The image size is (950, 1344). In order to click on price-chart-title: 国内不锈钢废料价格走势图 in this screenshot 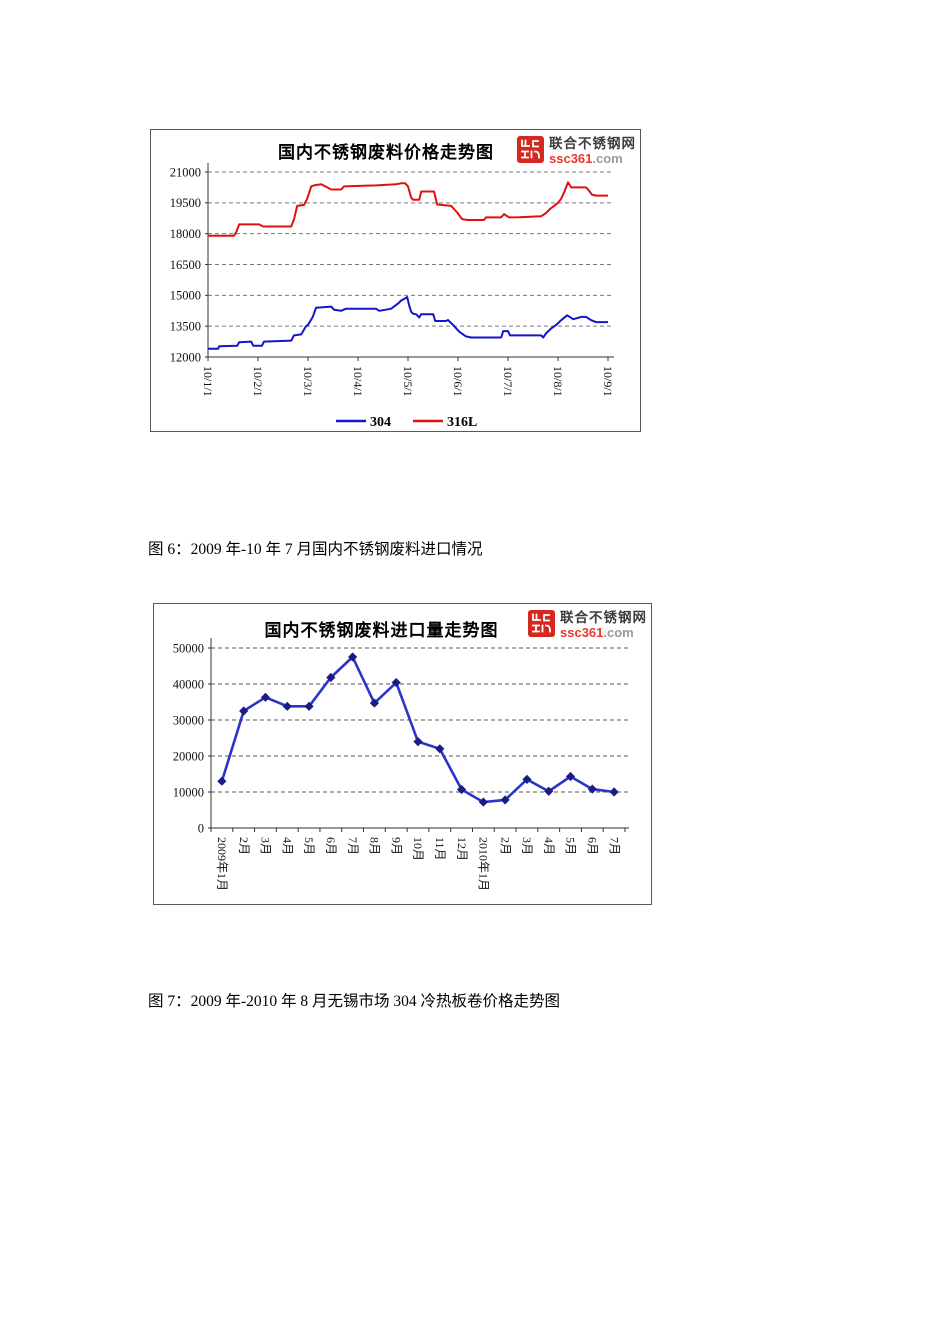, I will do `click(386, 152)`.